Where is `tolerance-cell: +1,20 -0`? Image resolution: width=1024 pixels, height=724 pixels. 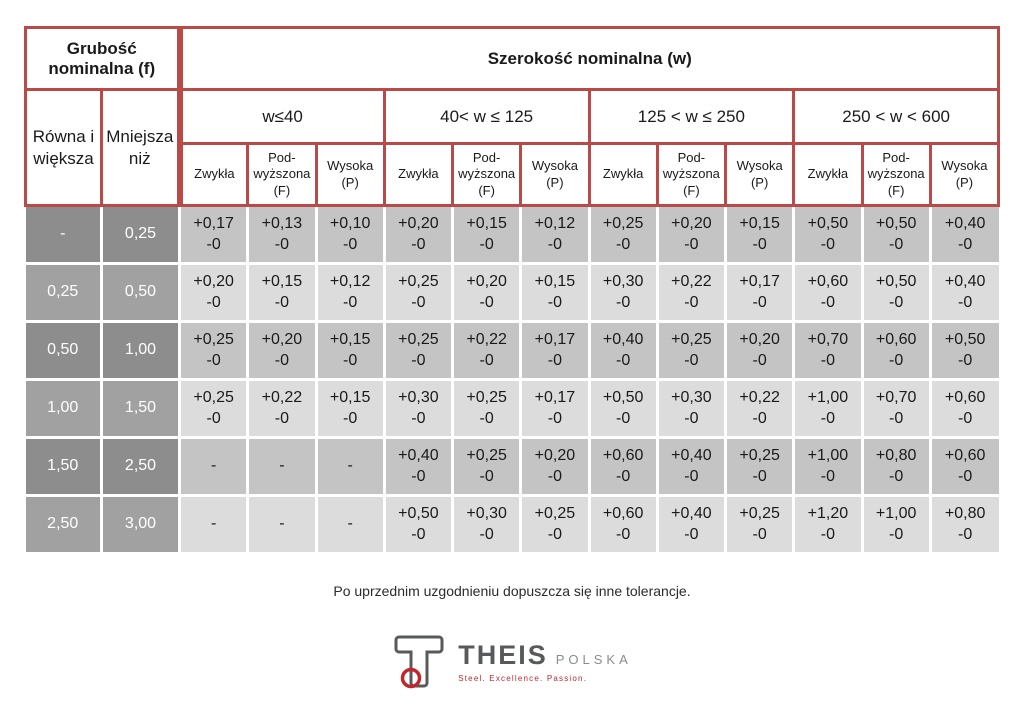 tolerance-cell: +1,20 -0 is located at coordinates (828, 524).